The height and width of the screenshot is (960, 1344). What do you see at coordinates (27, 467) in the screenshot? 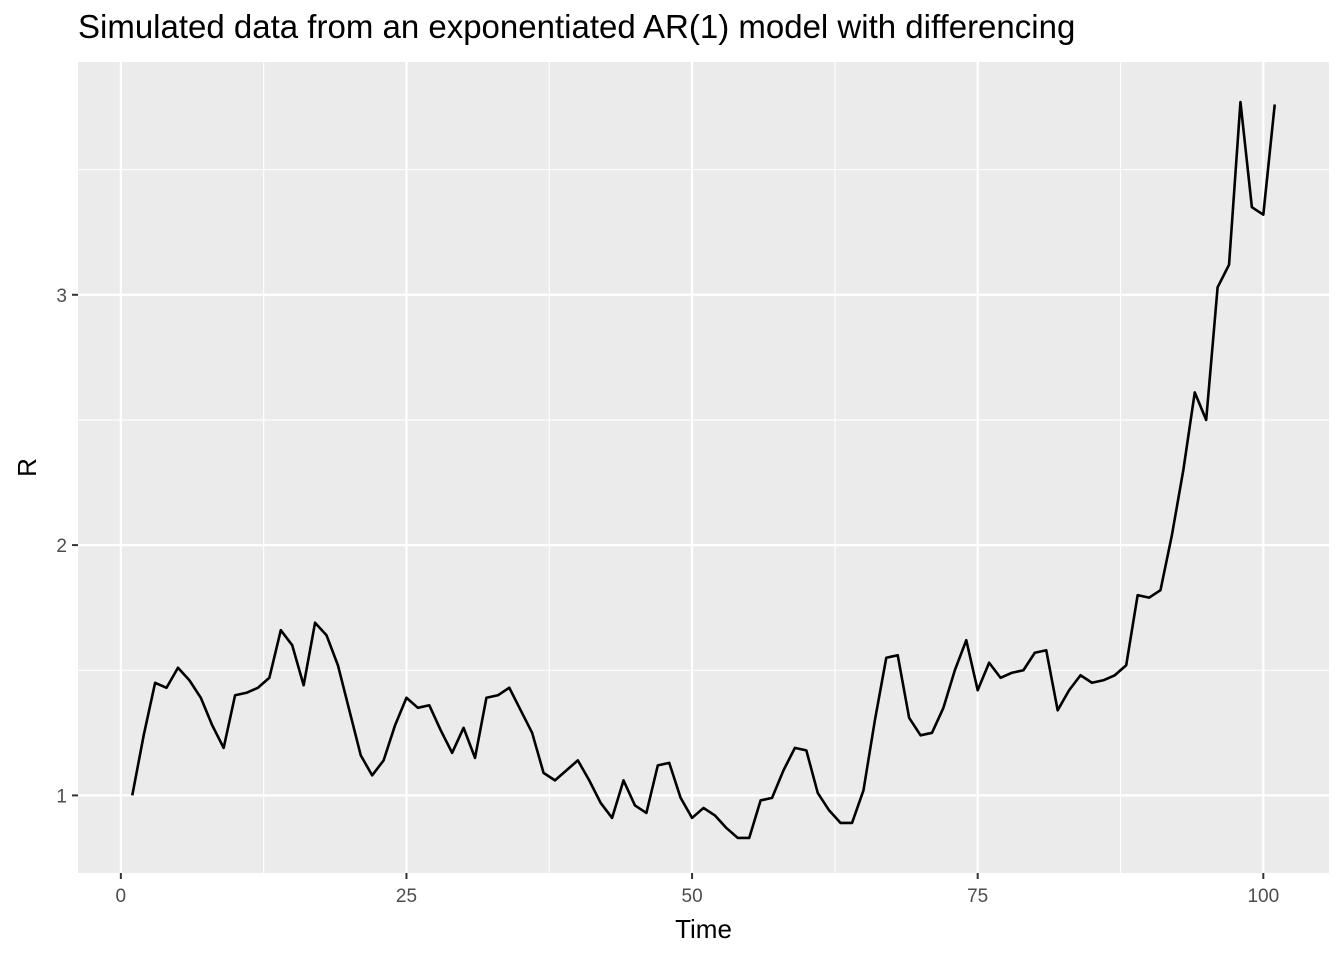
I see `y-axis-title: R` at bounding box center [27, 467].